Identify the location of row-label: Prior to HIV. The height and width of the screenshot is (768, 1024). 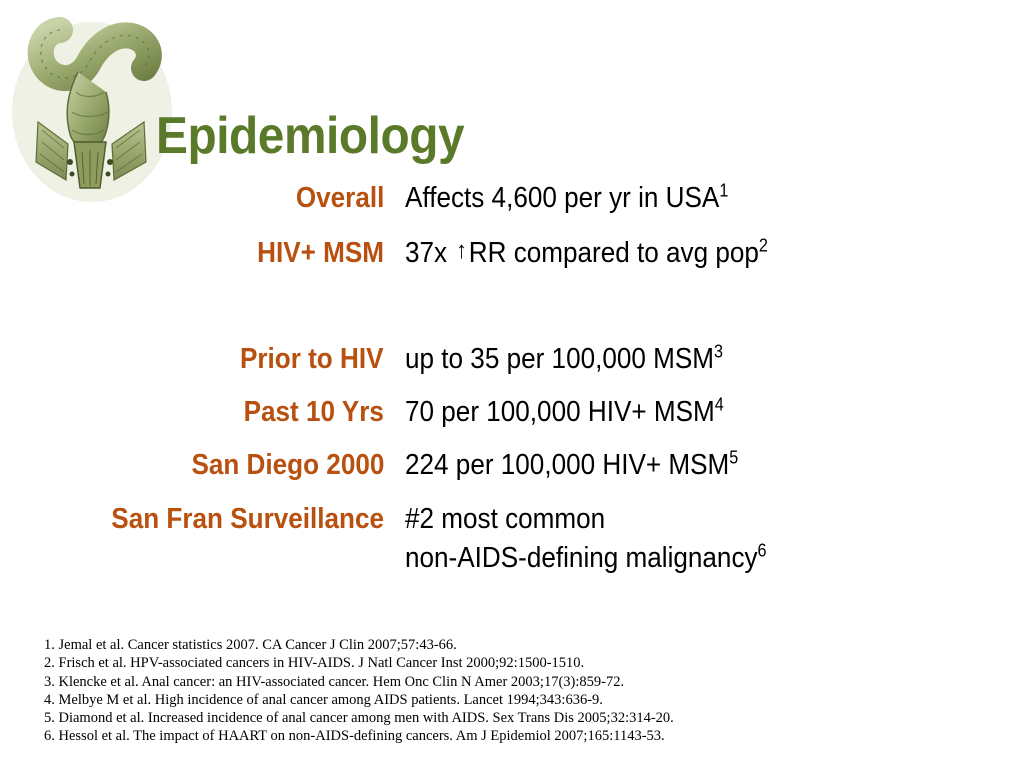
(312, 359).